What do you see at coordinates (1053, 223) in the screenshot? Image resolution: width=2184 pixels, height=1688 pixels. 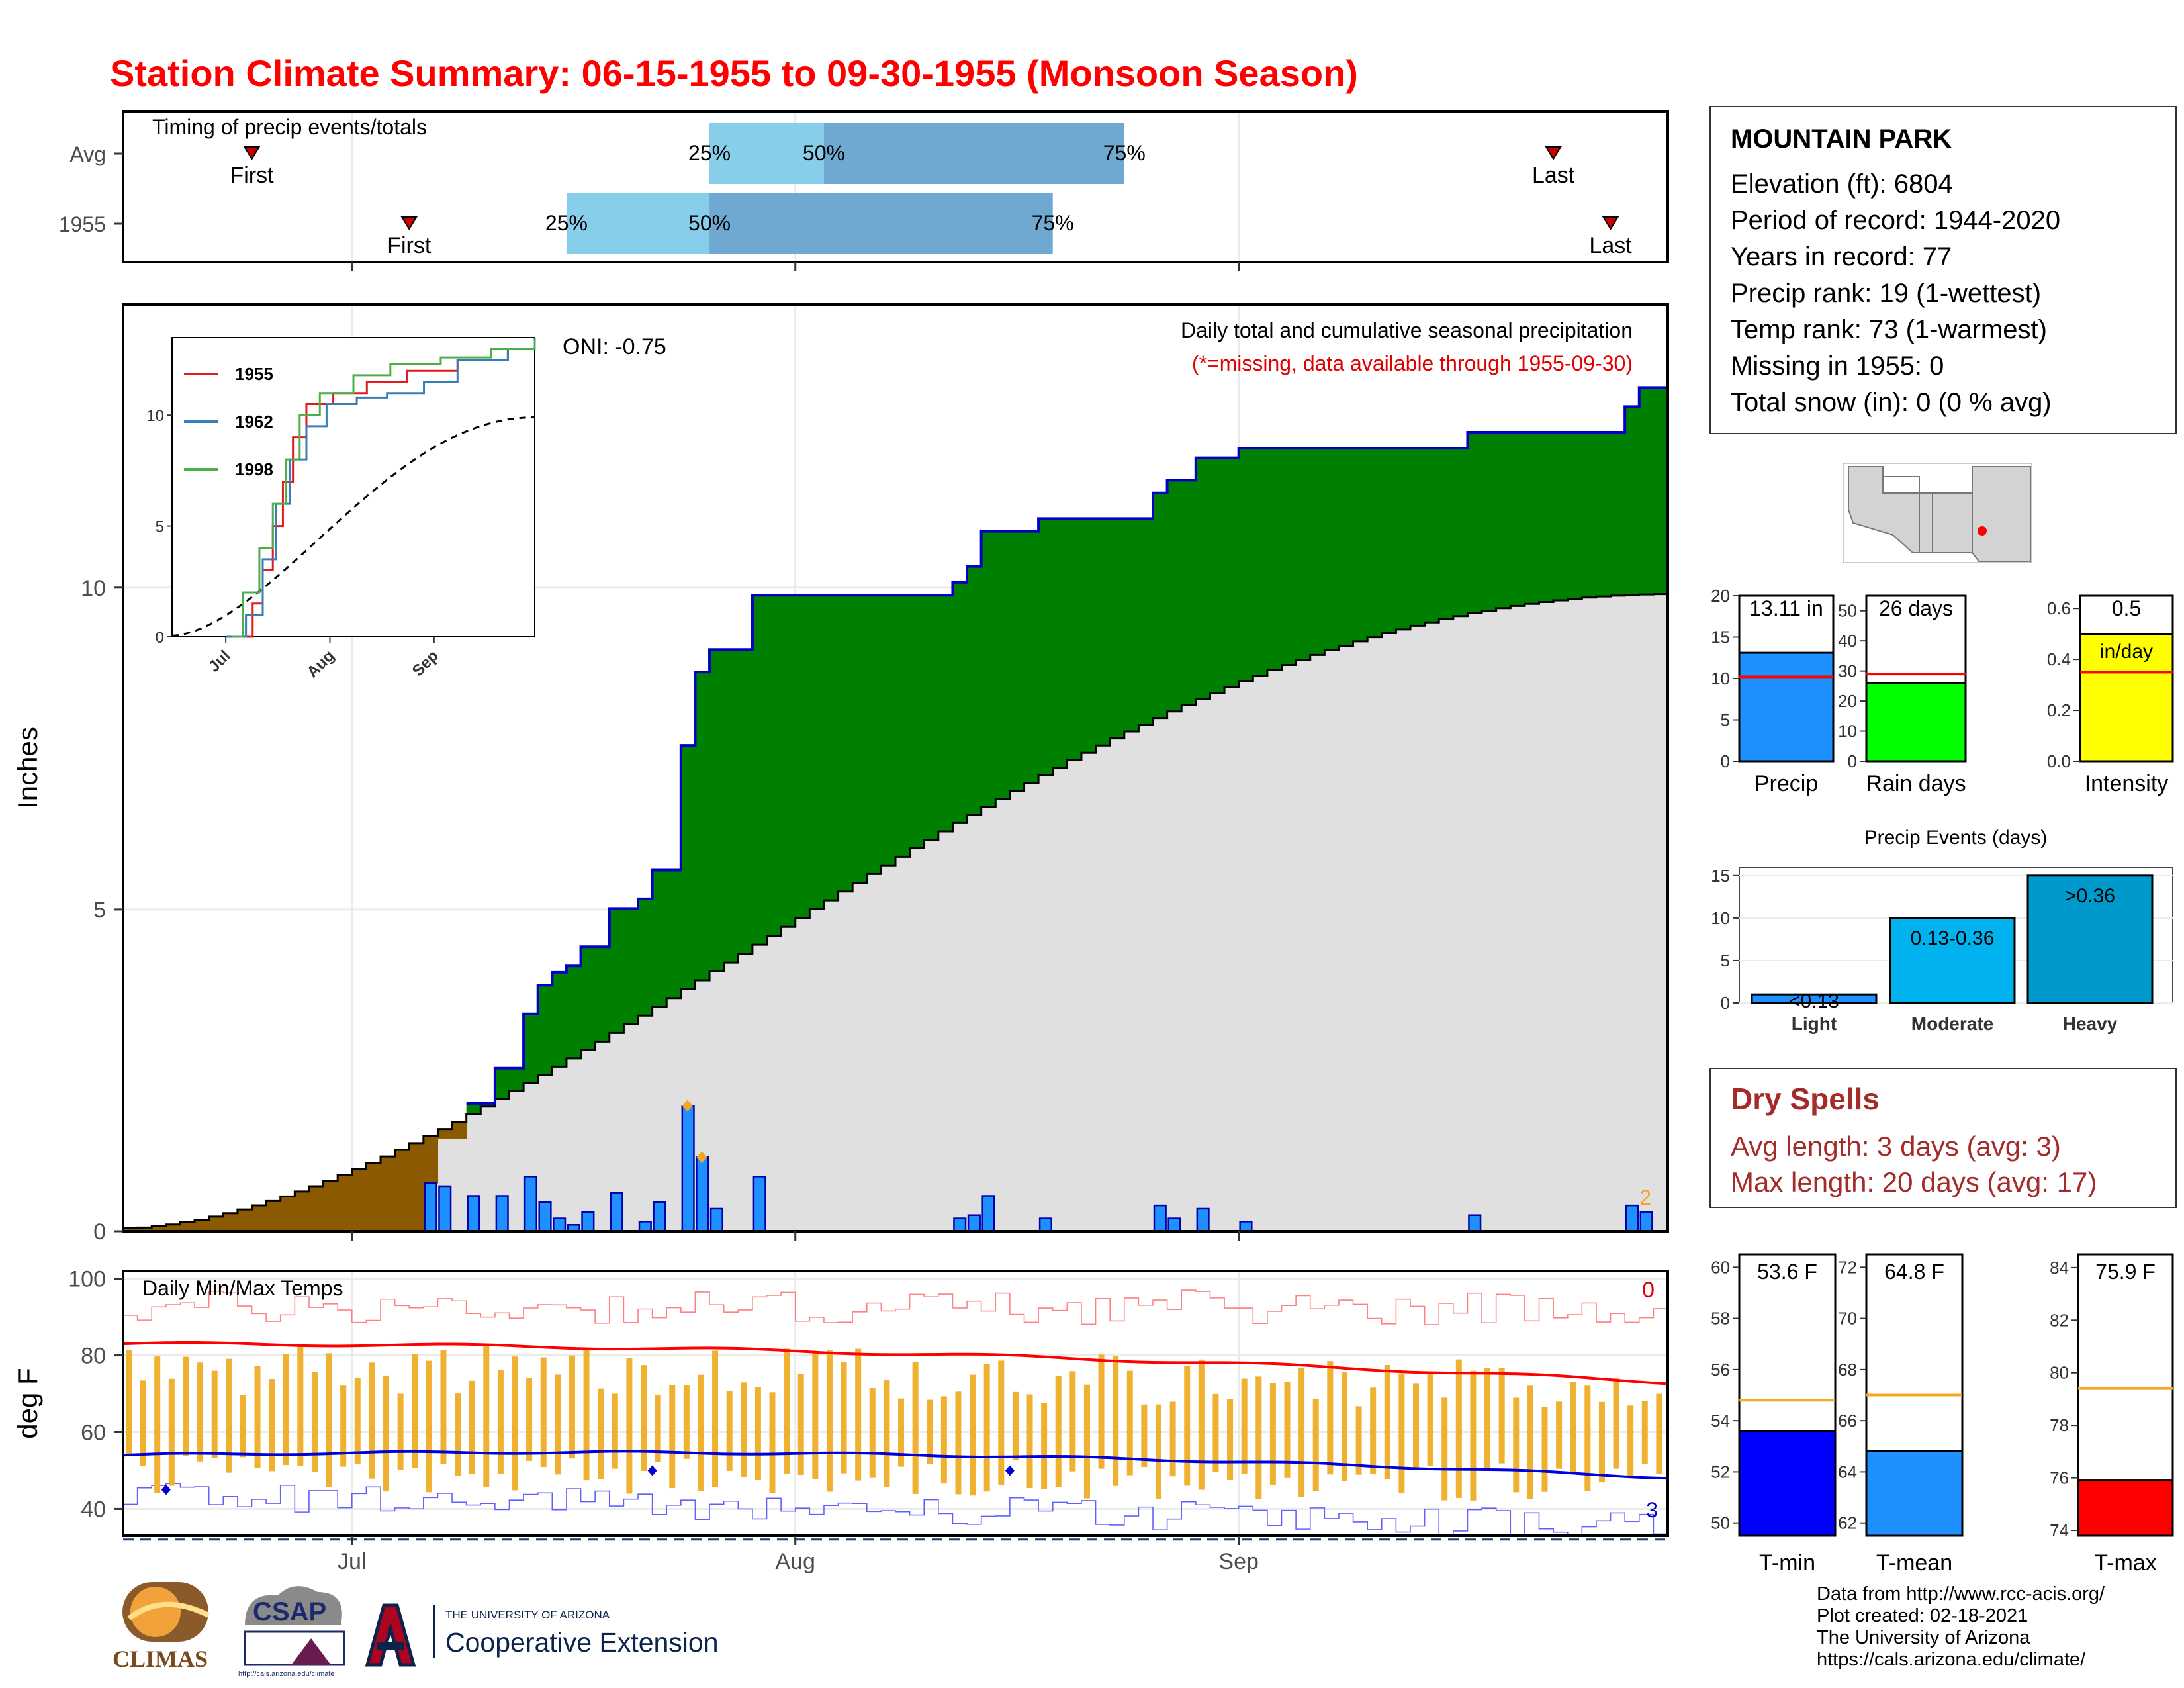 I see `timing-p75-label: 75%` at bounding box center [1053, 223].